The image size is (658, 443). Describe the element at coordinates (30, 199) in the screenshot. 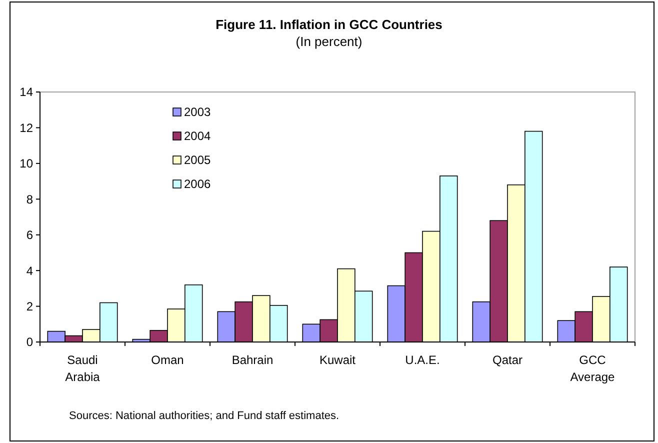

I see `y-tick-label: 8` at that location.